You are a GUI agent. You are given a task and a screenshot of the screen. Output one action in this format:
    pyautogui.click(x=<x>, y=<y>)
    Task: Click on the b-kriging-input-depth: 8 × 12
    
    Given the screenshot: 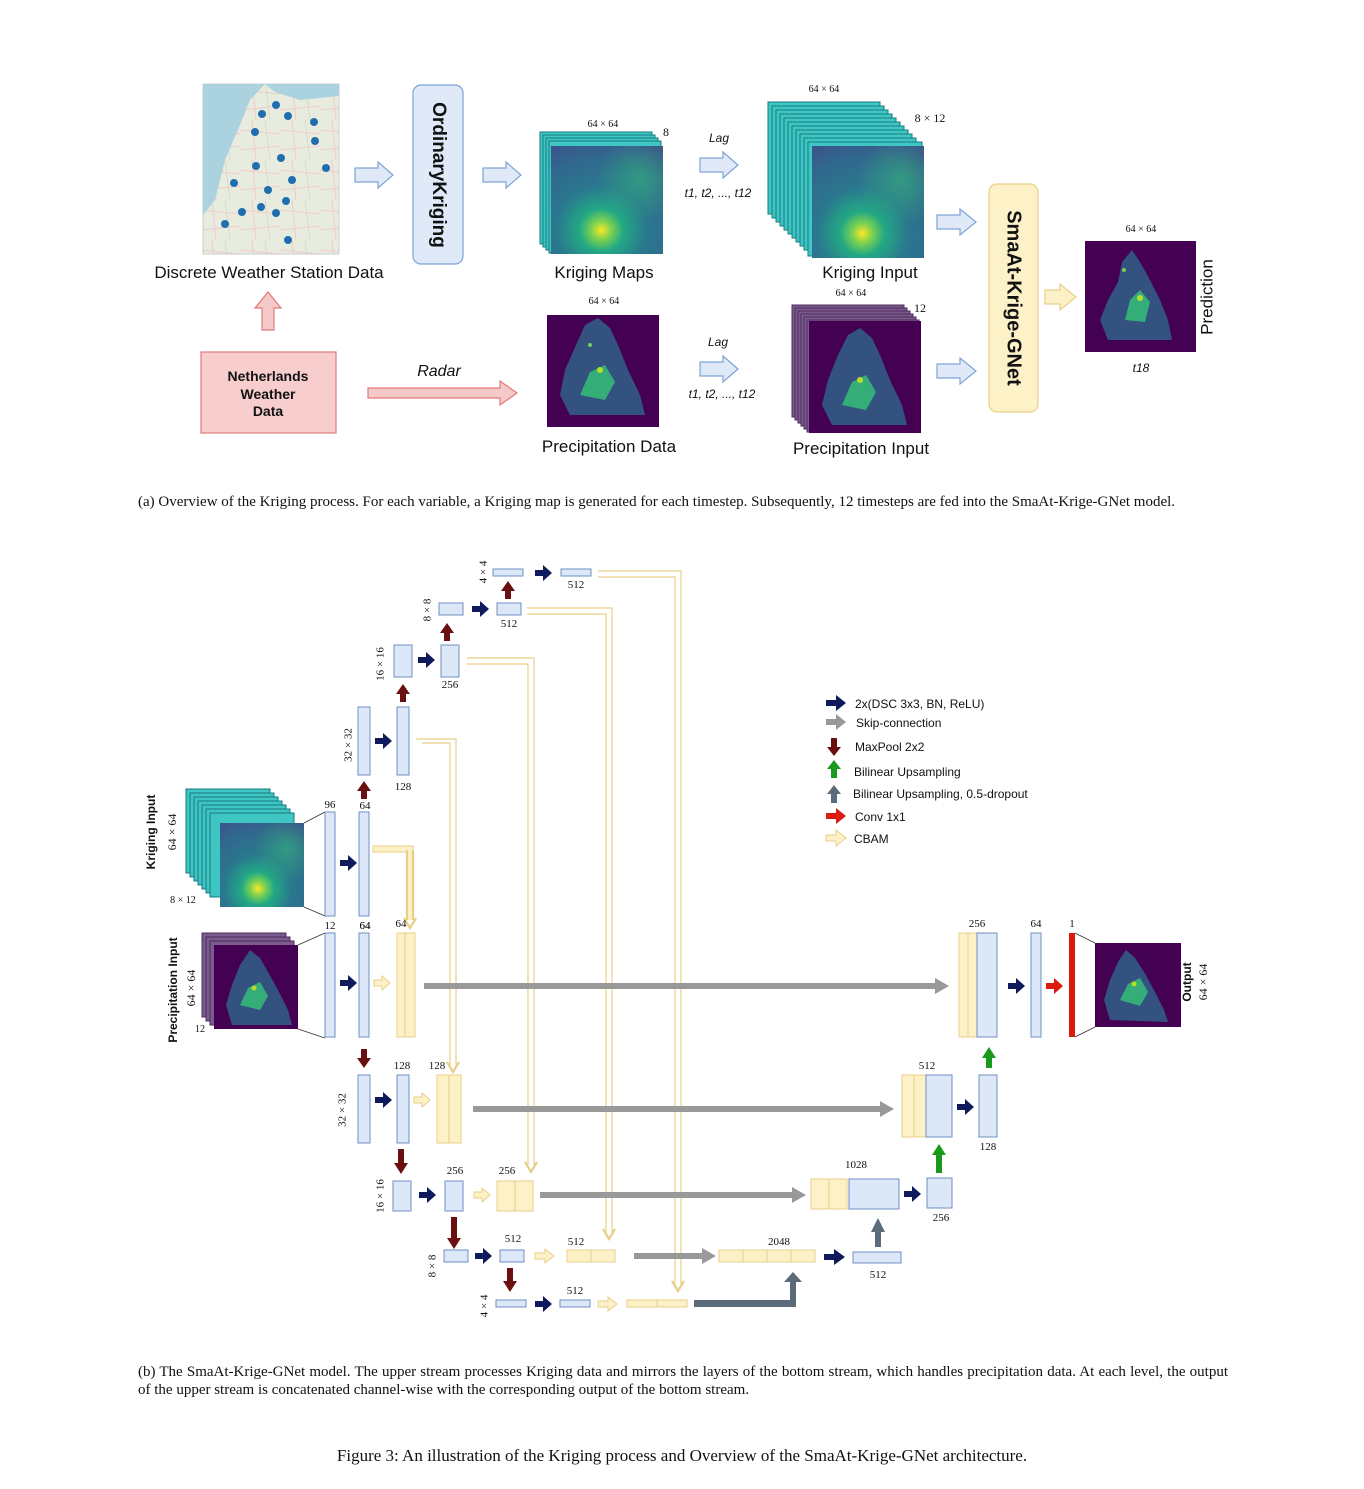 What is the action you would take?
    pyautogui.click(x=183, y=900)
    